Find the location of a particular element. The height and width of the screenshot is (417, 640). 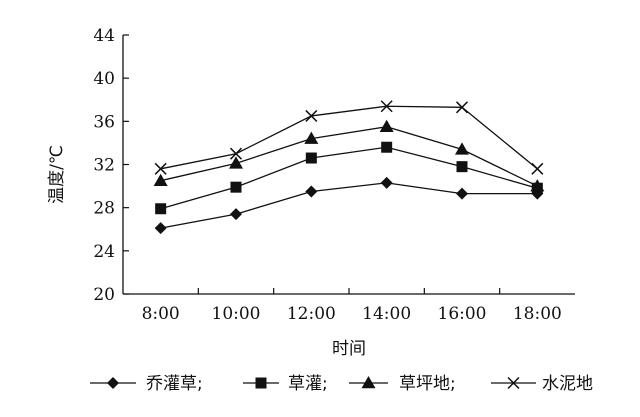

legend-item: 水泥地 is located at coordinates (542, 384).